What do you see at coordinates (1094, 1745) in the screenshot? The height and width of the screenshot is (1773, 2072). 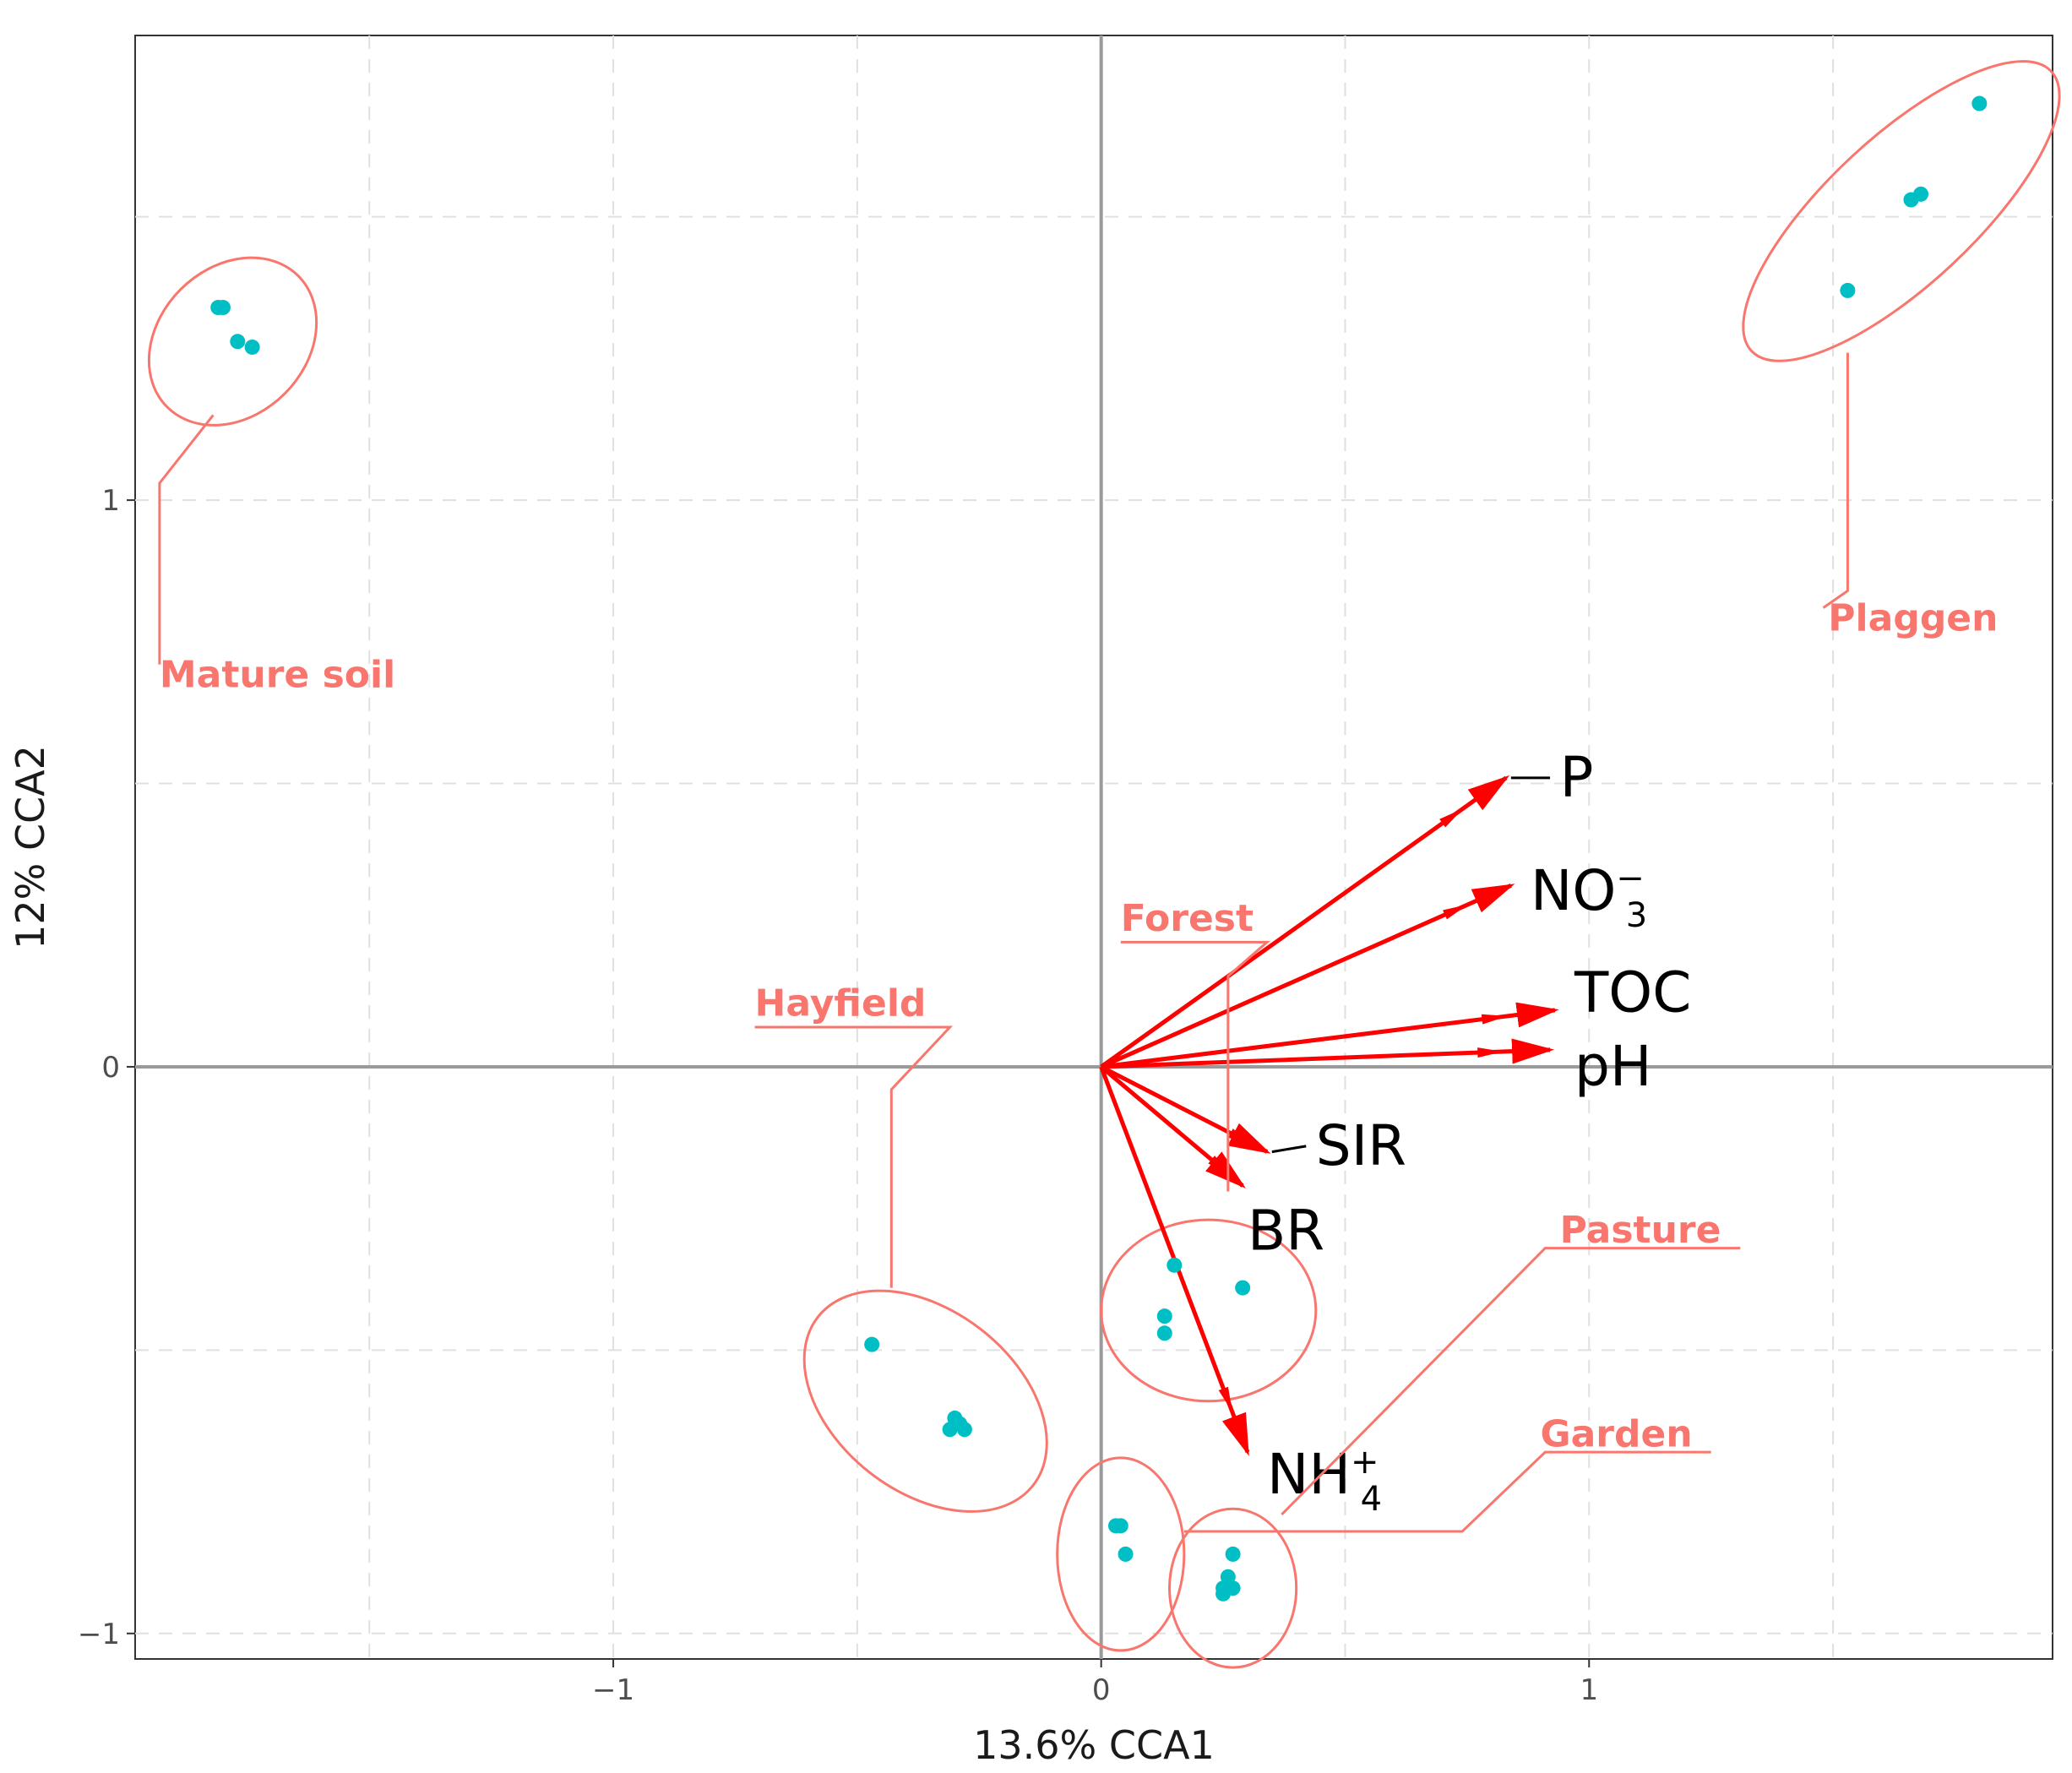 I see `x-axis-title: 13.6% CCA1` at bounding box center [1094, 1745].